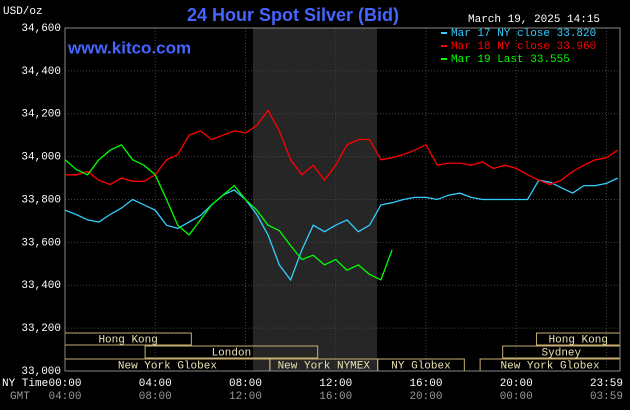  I want to click on session-label: Sydney, so click(562, 353).